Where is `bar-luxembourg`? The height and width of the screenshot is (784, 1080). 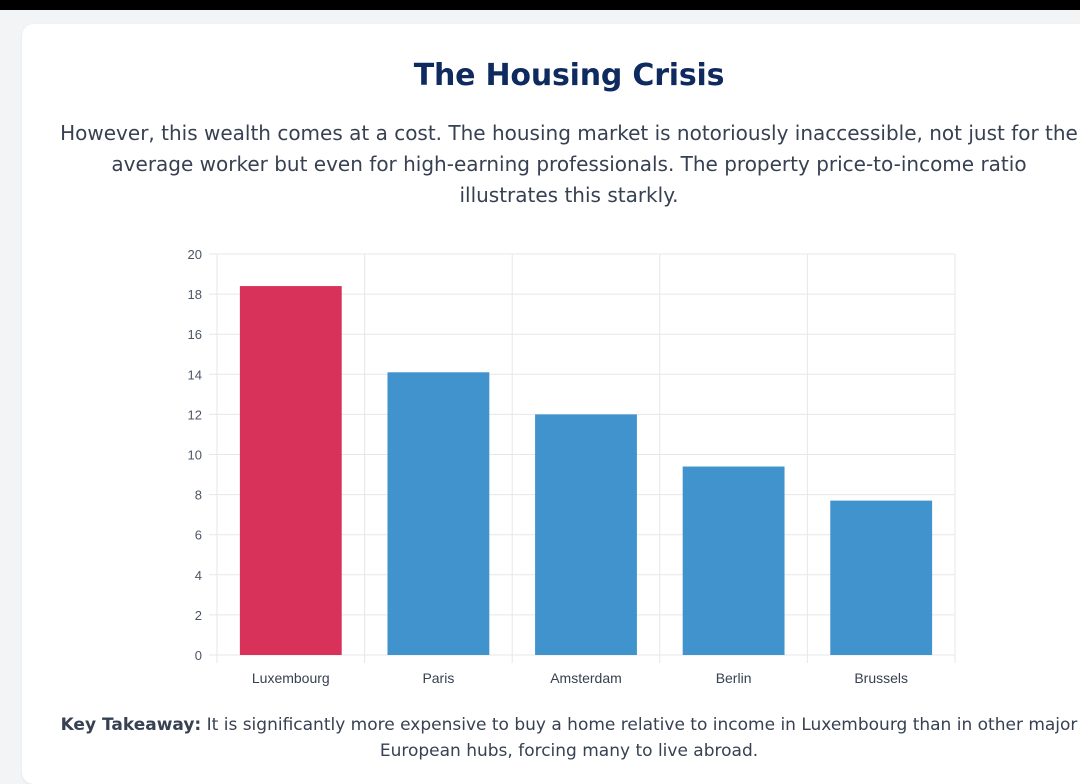 bar-luxembourg is located at coordinates (290, 470).